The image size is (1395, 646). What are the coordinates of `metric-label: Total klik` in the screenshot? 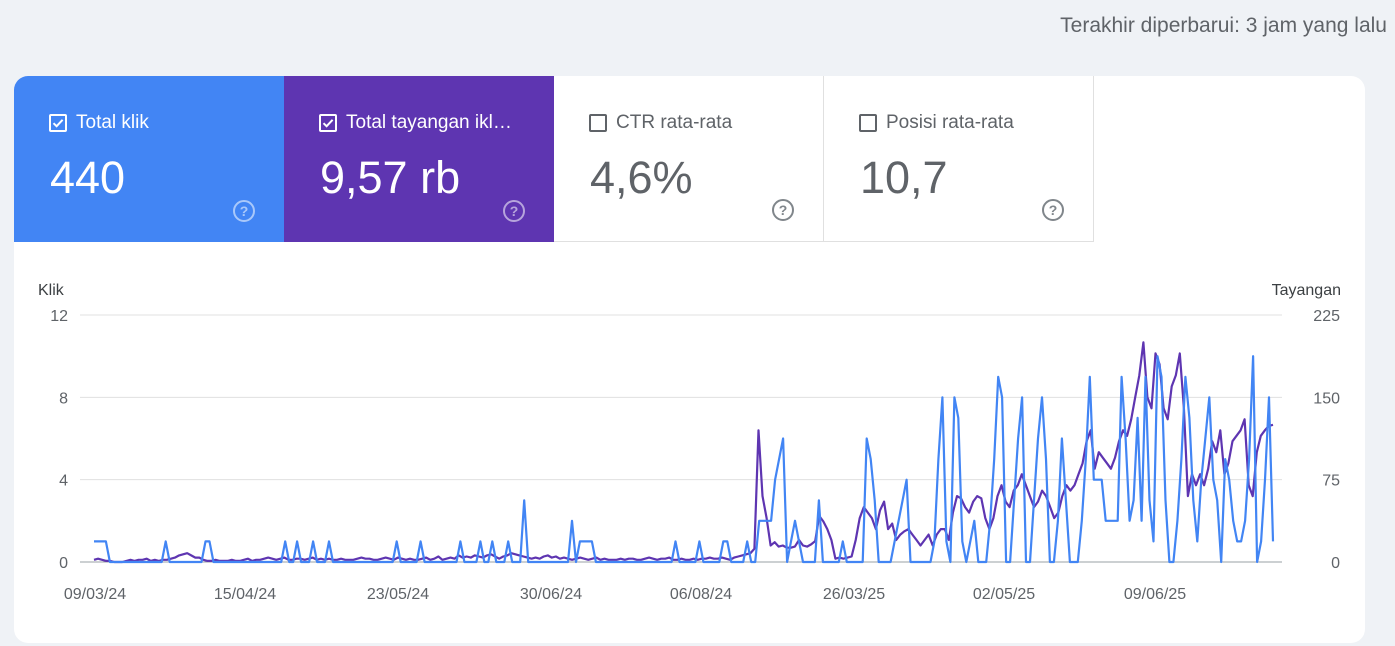 It's located at (112, 122).